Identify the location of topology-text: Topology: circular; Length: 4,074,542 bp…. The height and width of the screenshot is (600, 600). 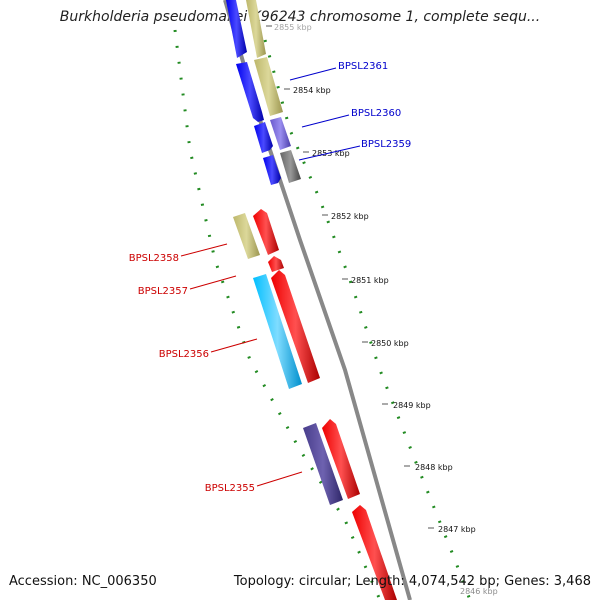
(412, 581).